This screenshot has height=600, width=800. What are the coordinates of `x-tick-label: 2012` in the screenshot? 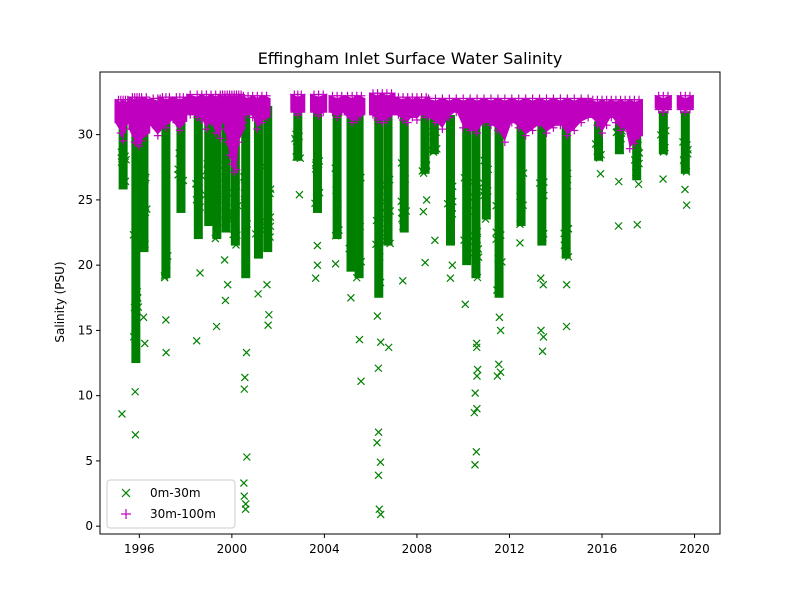 It's located at (509, 549).